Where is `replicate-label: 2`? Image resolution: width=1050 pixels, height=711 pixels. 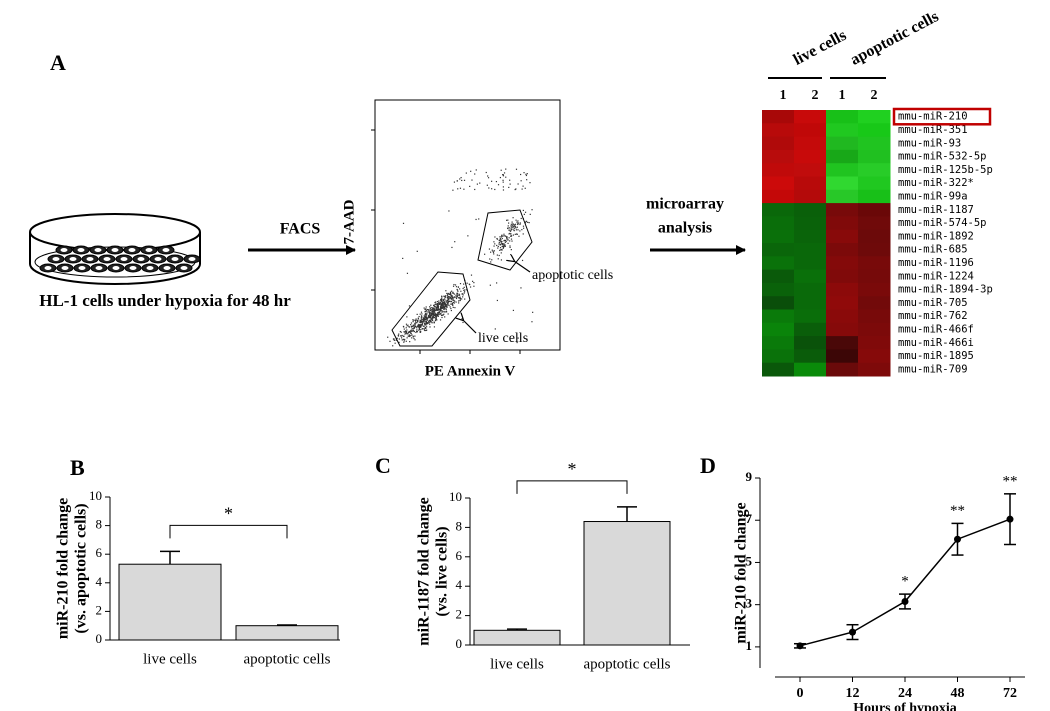
replicate-label: 2 is located at coordinates (874, 95).